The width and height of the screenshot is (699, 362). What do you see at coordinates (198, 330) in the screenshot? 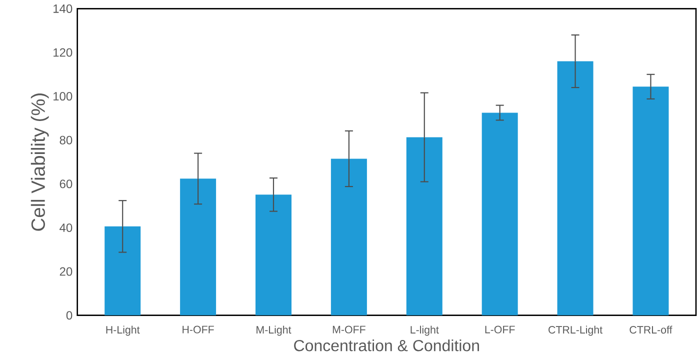
I see `x-tick-label: H-OFF` at bounding box center [198, 330].